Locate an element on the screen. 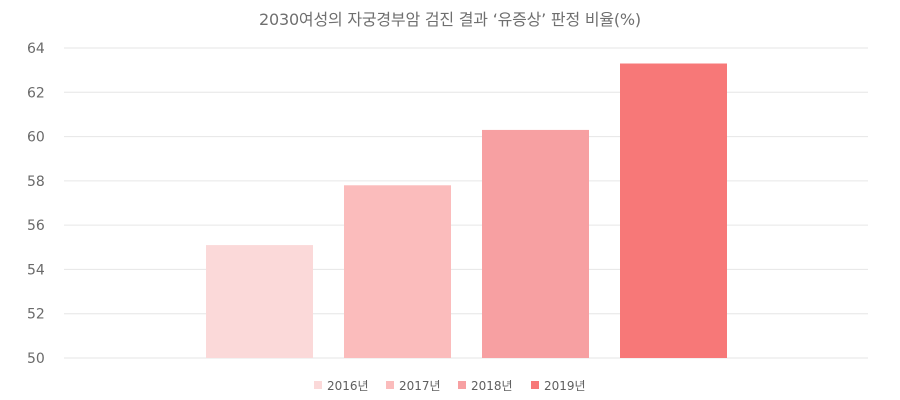 Image resolution: width=900 pixels, height=400 pixels. legend-label-2016년: 2016년 is located at coordinates (348, 386).